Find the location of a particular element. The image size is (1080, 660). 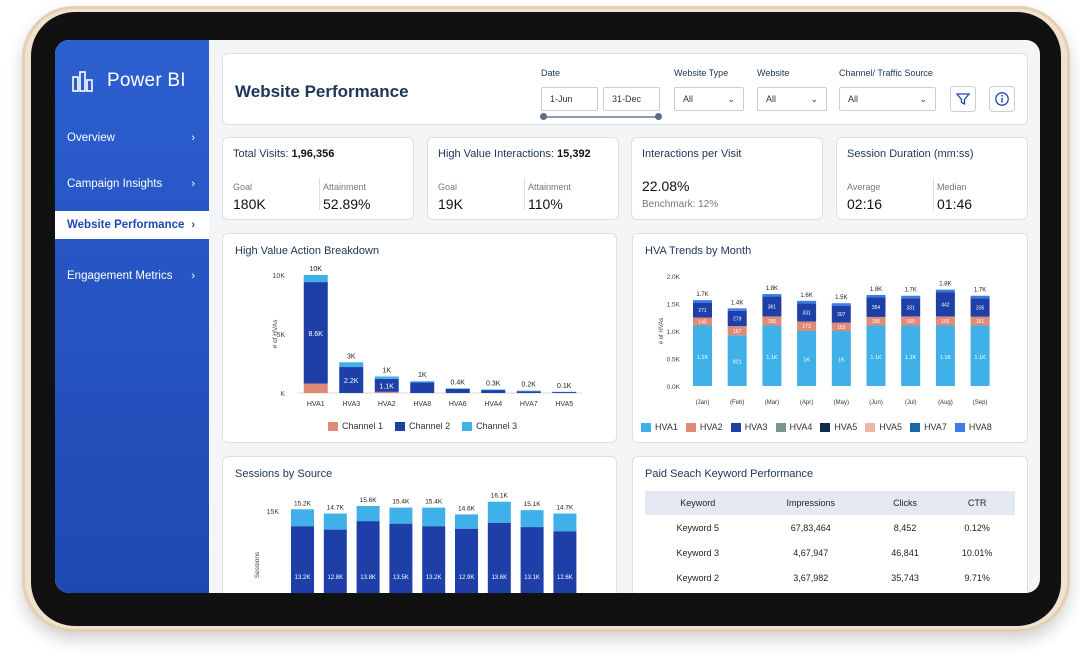

legend-label: HVA2 is located at coordinates (711, 427).